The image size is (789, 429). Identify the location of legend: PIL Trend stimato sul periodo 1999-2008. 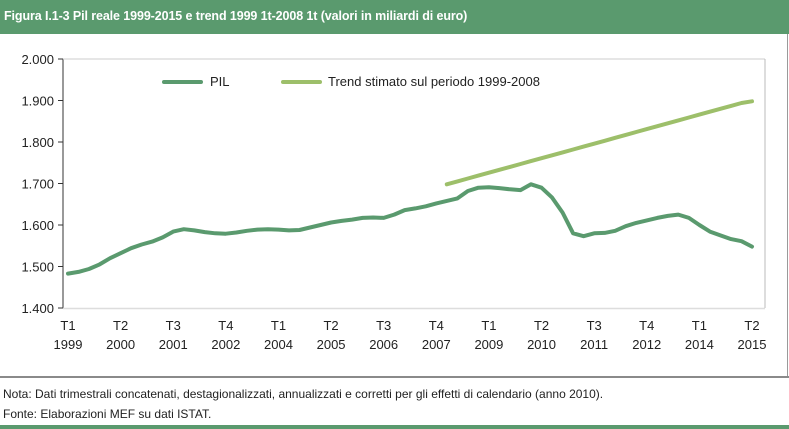
(351, 81).